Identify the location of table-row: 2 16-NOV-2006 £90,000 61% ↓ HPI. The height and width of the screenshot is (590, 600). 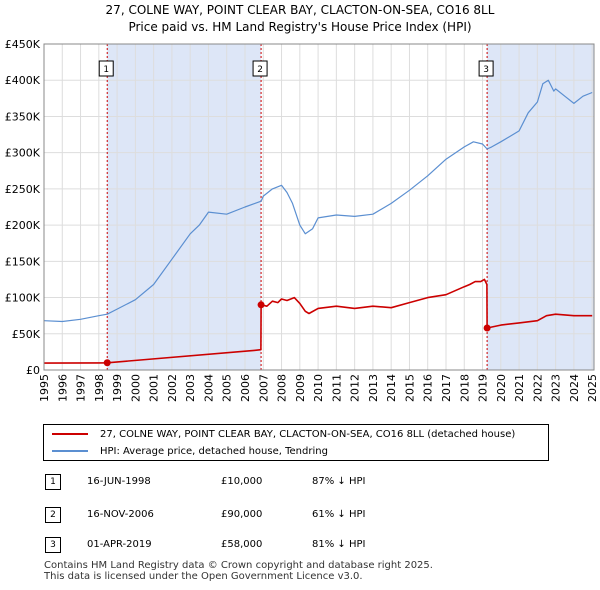
(303, 515).